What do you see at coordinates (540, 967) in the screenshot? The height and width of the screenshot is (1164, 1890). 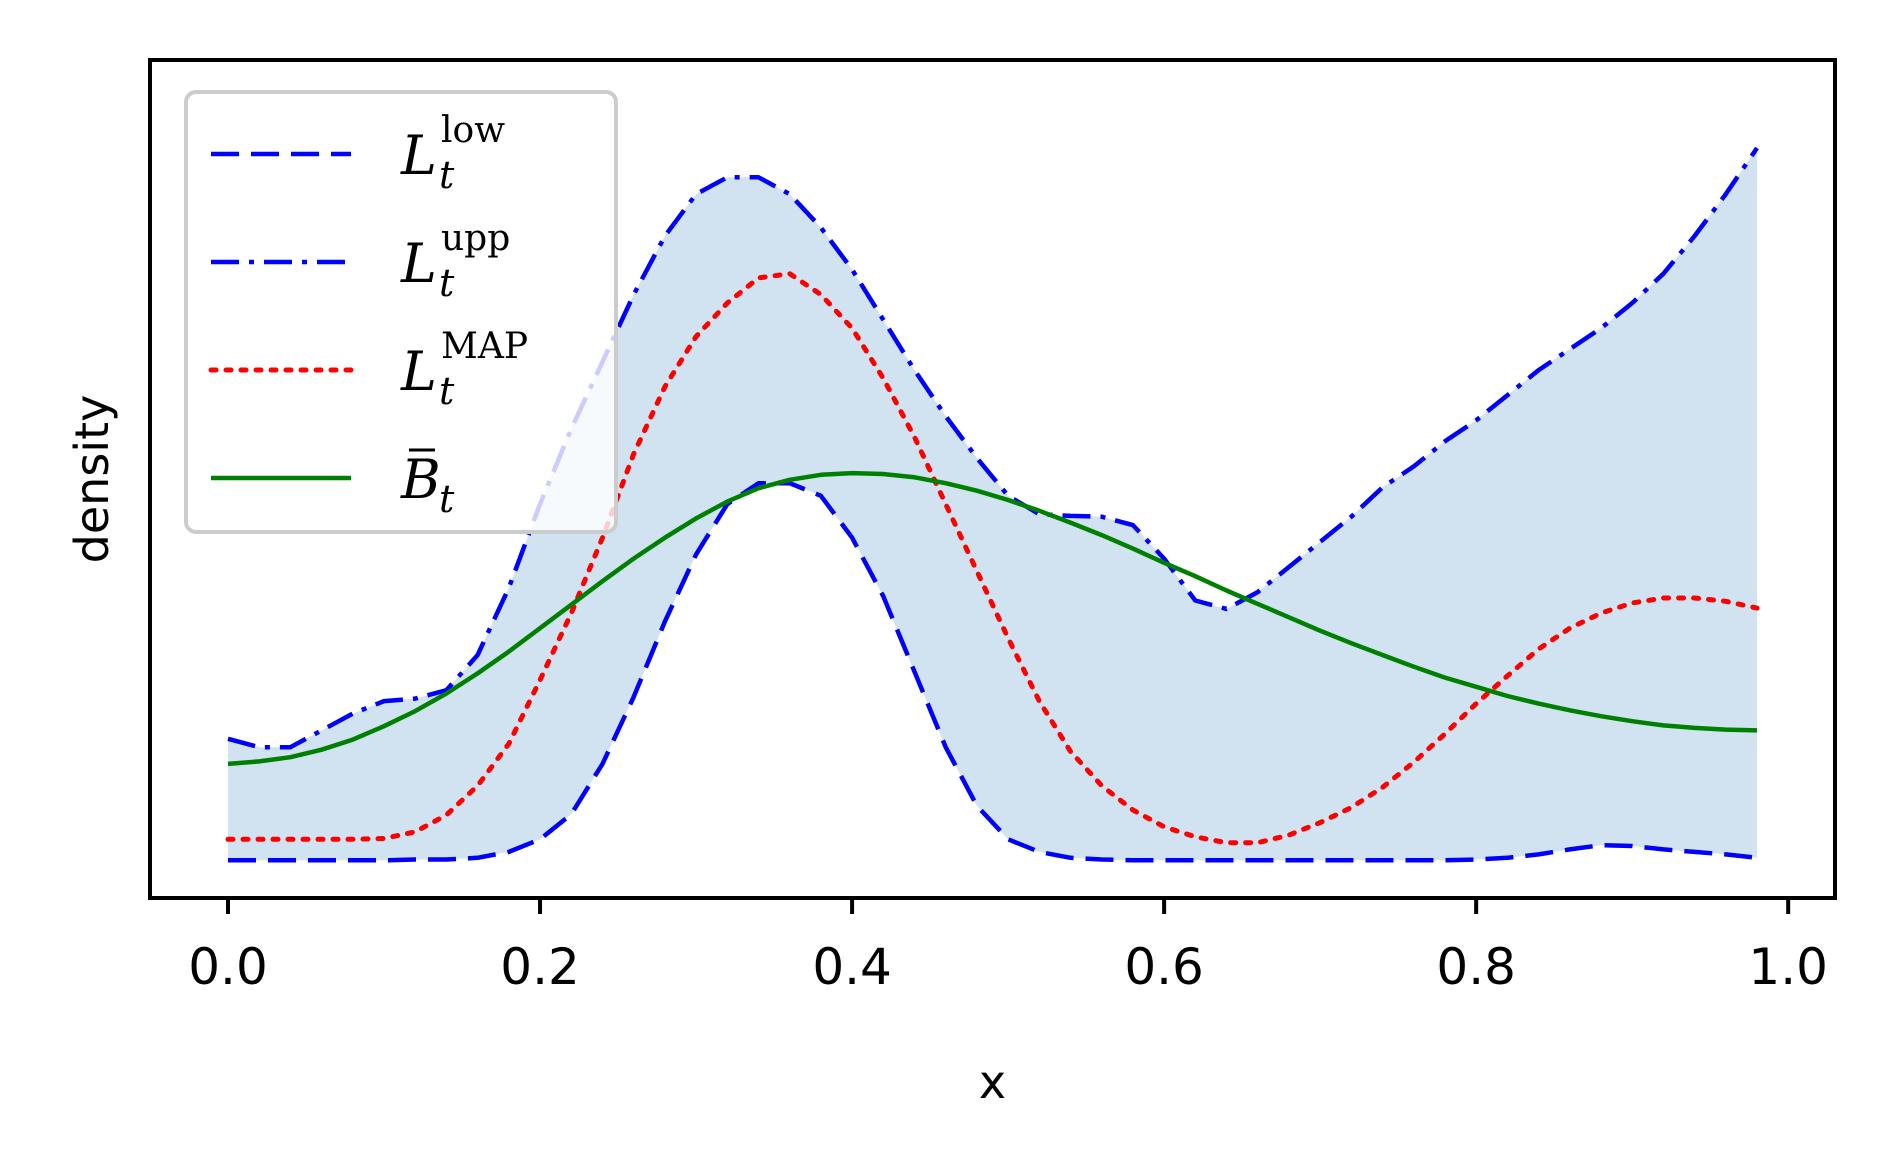 I see `x-tick-label: 0.2` at bounding box center [540, 967].